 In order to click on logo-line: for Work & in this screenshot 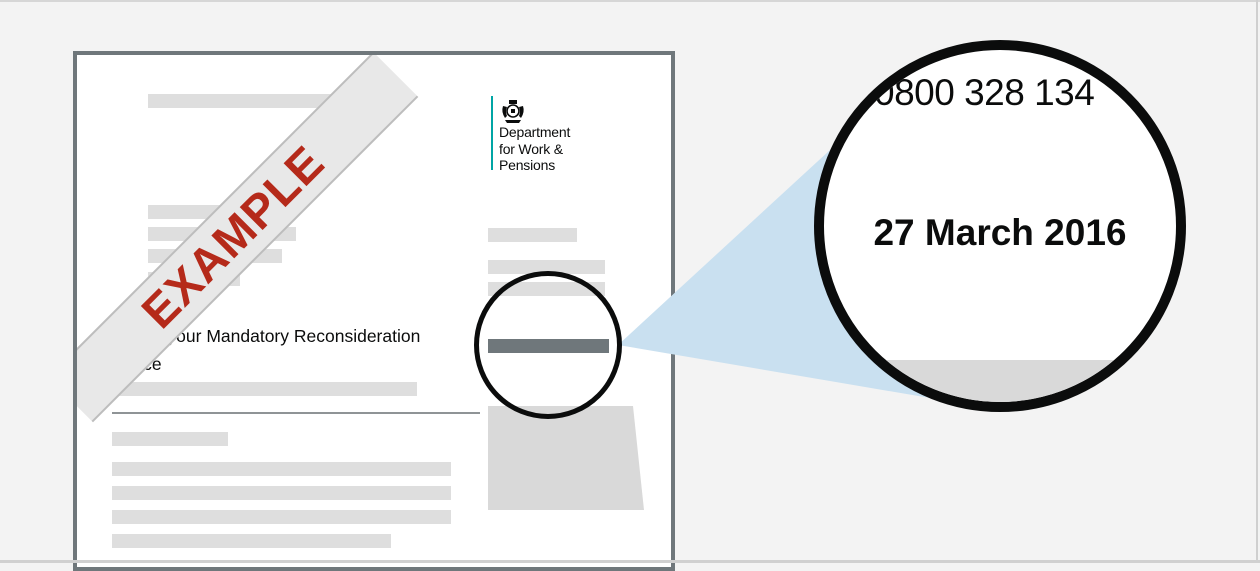, I will do `click(531, 148)`.